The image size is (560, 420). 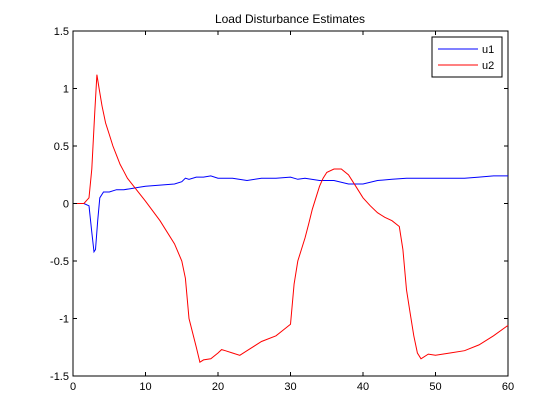 I want to click on chart-title: Load Disturbance Estimates, so click(x=290, y=19).